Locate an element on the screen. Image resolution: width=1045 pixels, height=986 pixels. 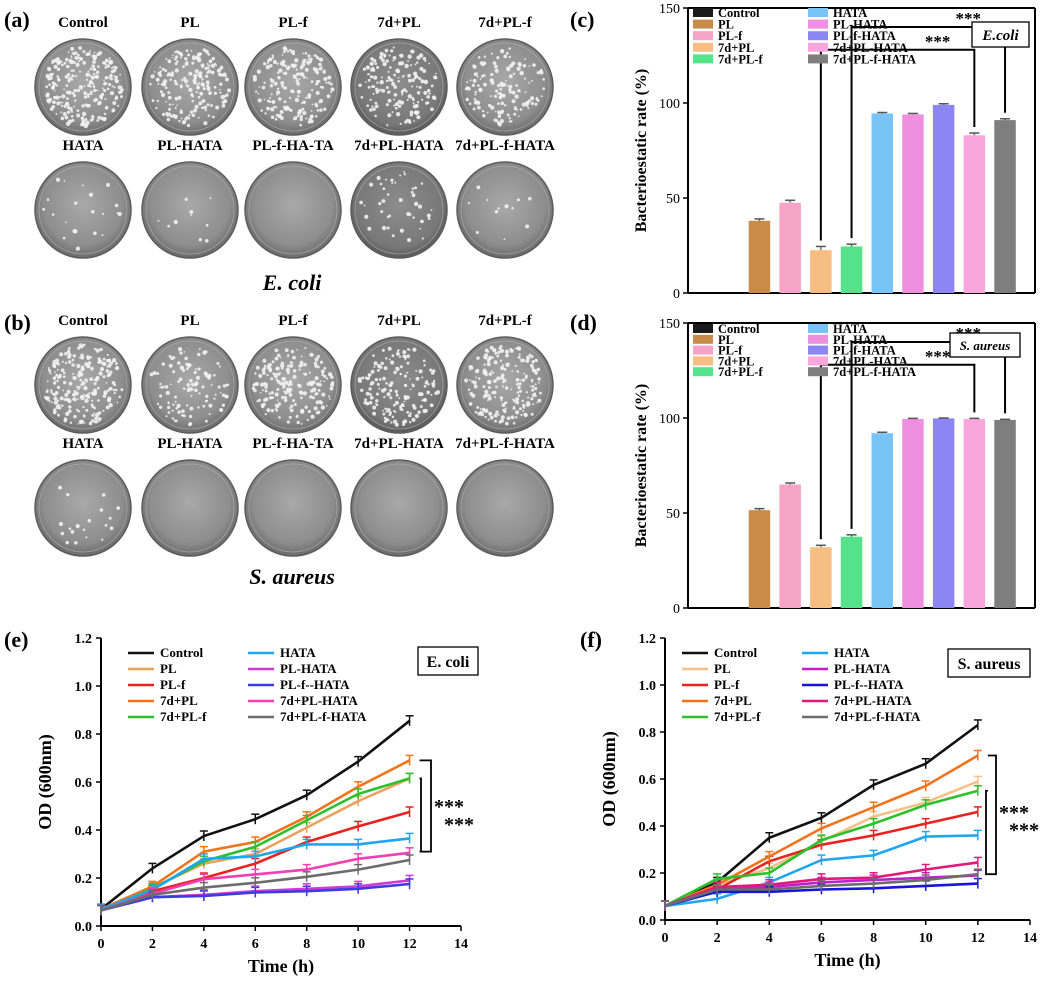
legend-entry: 7d+PL-f-HATA is located at coordinates (874, 59).